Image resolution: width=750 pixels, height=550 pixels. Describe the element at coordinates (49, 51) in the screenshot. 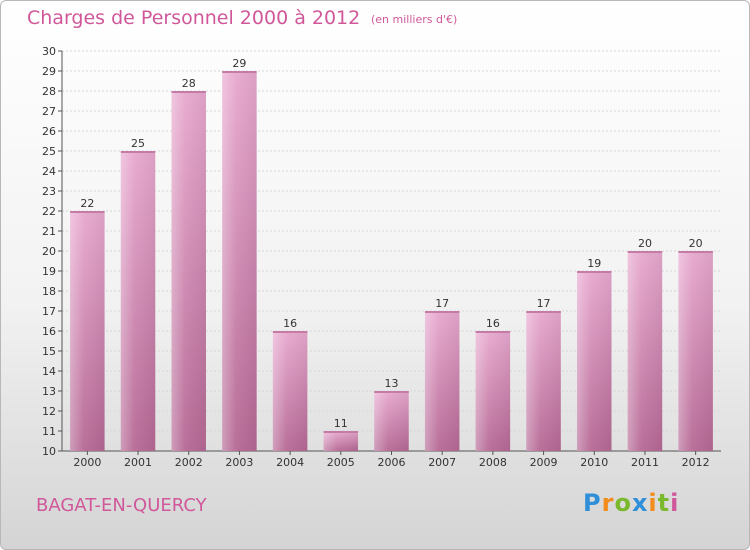

I see `y-tick-label: 30` at that location.